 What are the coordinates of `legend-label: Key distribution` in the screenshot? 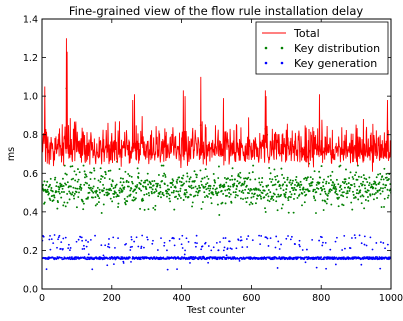 It's located at (337, 48).